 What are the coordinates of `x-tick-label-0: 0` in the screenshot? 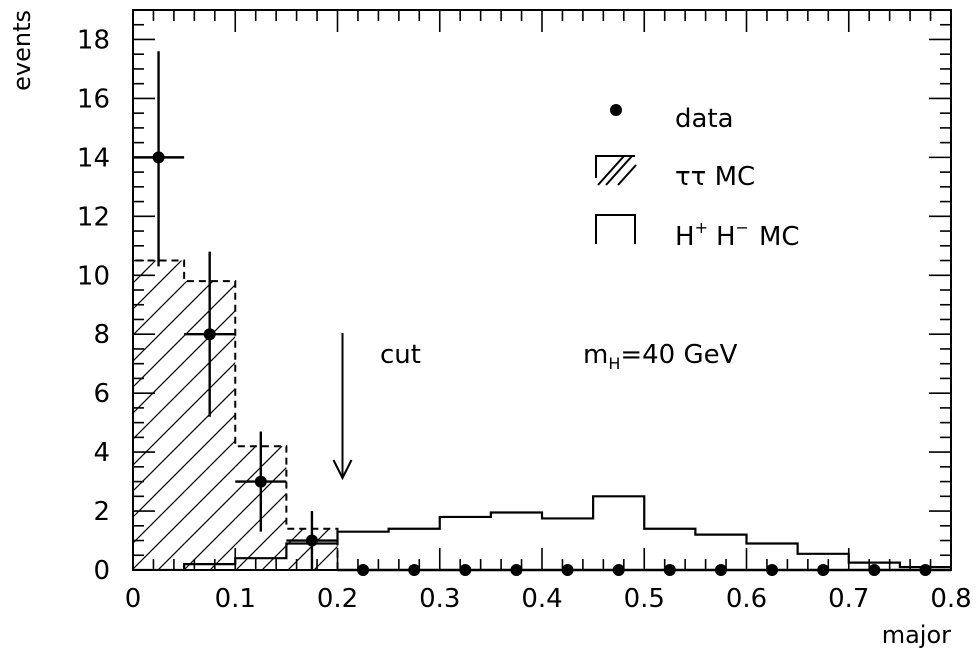 It's located at (133, 599).